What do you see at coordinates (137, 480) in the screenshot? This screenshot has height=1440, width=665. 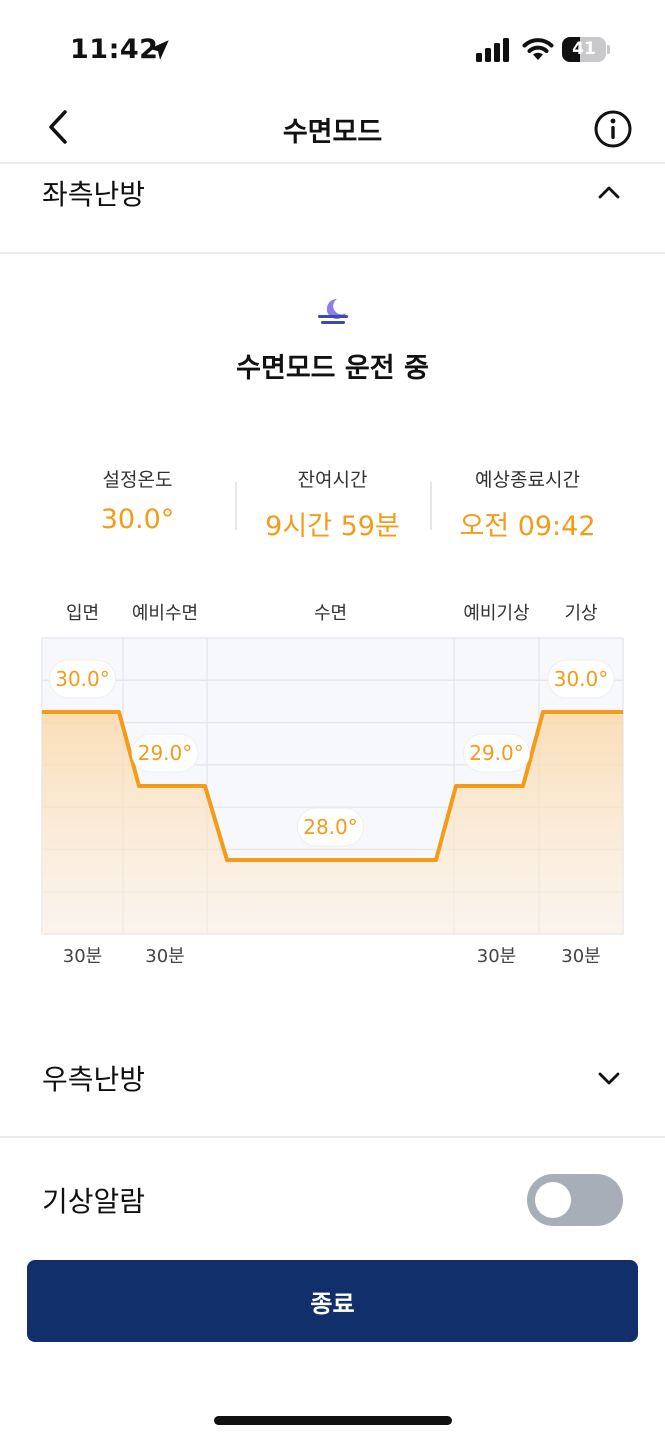 I see `info-label: 설정온도` at bounding box center [137, 480].